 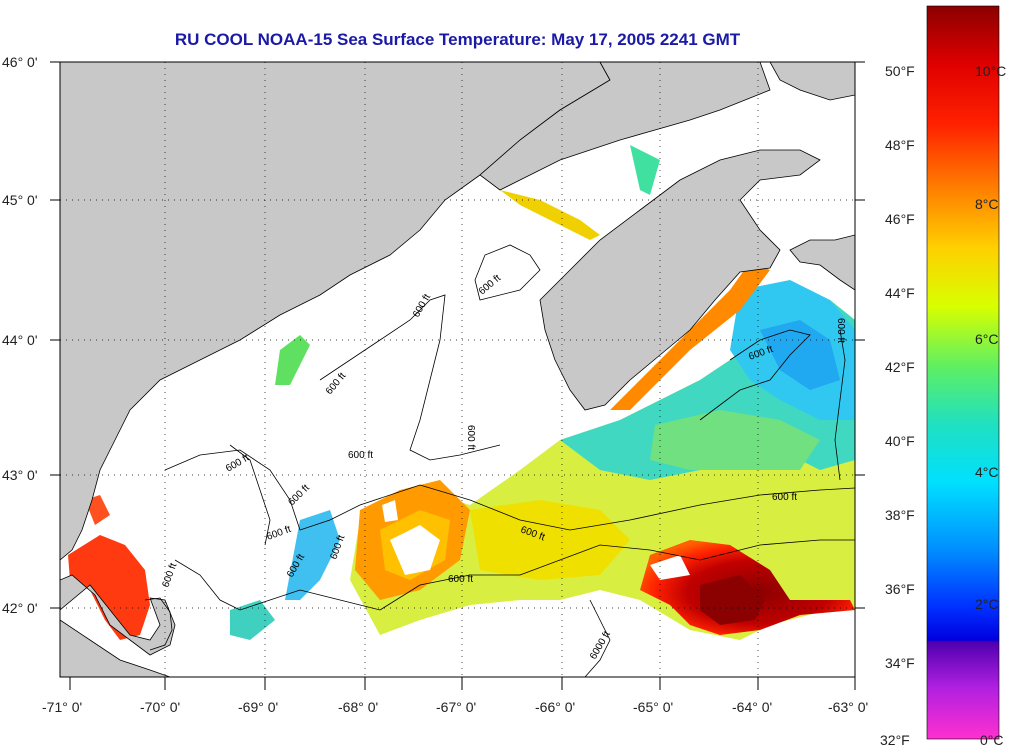 What do you see at coordinates (900, 441) in the screenshot?
I see `f-label: 40°F` at bounding box center [900, 441].